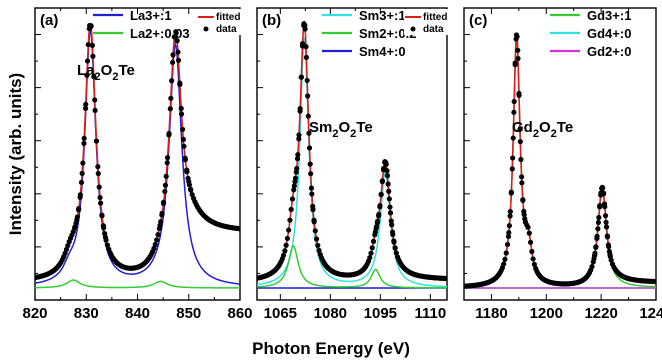  Describe the element at coordinates (331, 348) in the screenshot. I see `x-axis-label: Photon Energy (eV)` at that location.